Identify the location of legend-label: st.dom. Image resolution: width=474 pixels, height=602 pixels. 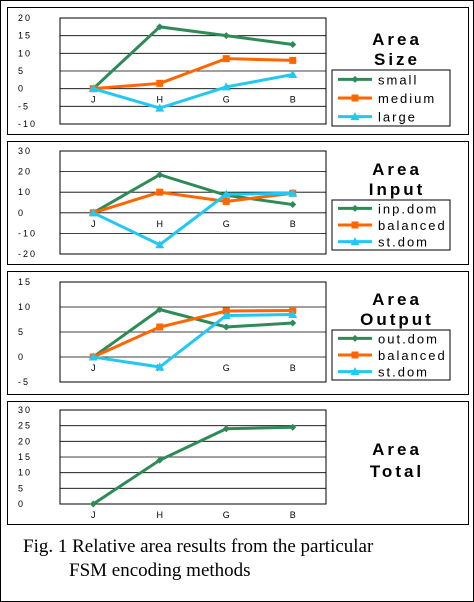
(403, 242).